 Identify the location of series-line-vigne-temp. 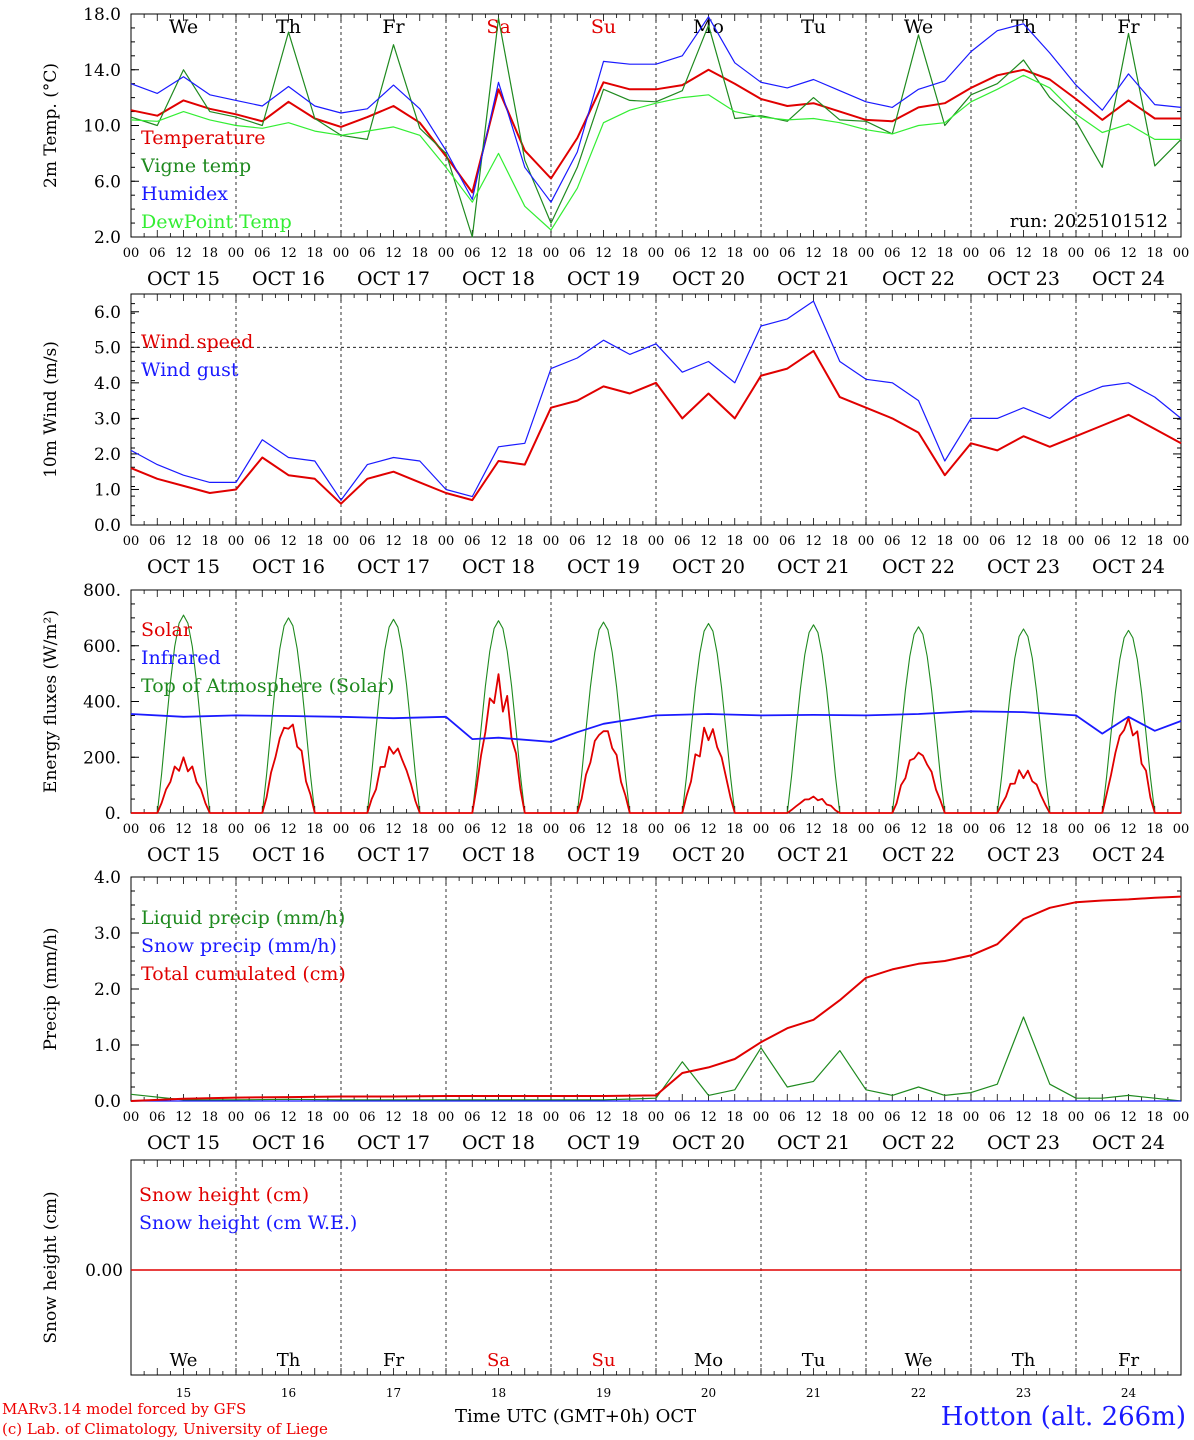
(656, 127).